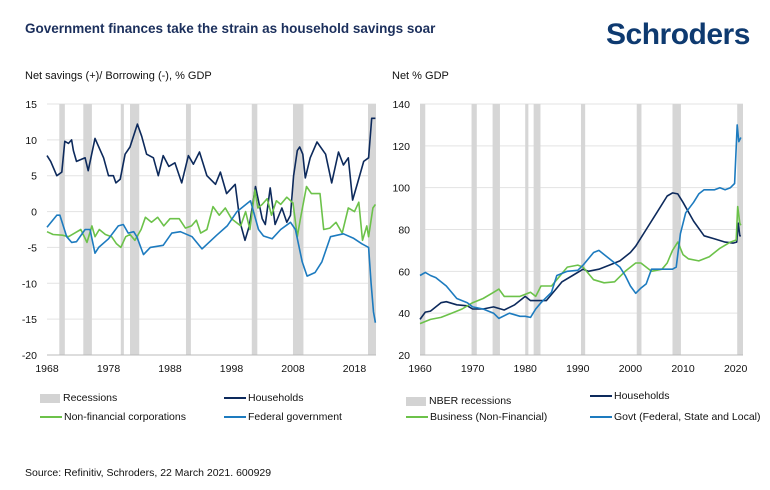 The image size is (770, 490). Describe the element at coordinates (31, 141) in the screenshot. I see `y-tick-label: 10` at that location.